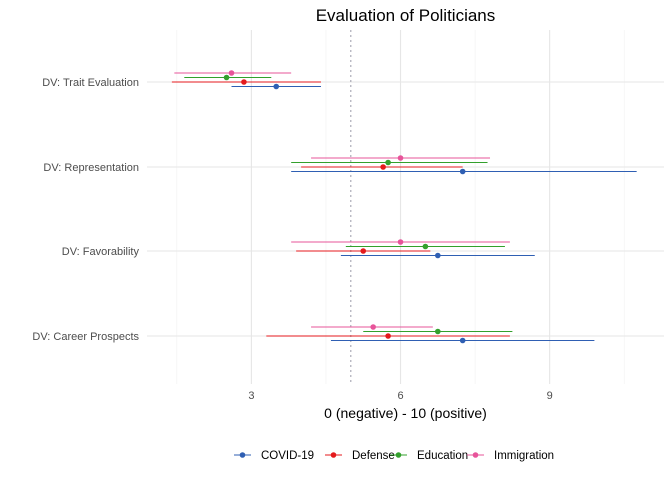 The image size is (672, 480). What do you see at coordinates (287, 456) in the screenshot?
I see `legend-label: COVID-19` at bounding box center [287, 456].